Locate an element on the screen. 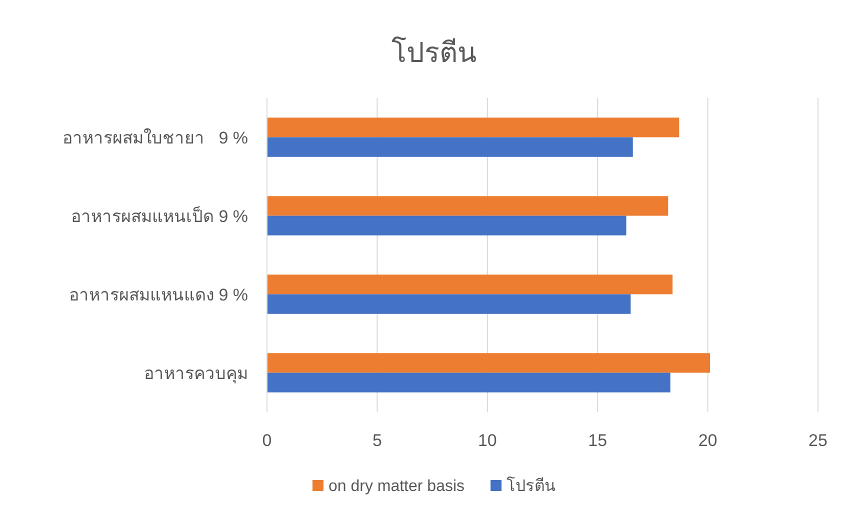  x-tick-label: 0 is located at coordinates (267, 440).